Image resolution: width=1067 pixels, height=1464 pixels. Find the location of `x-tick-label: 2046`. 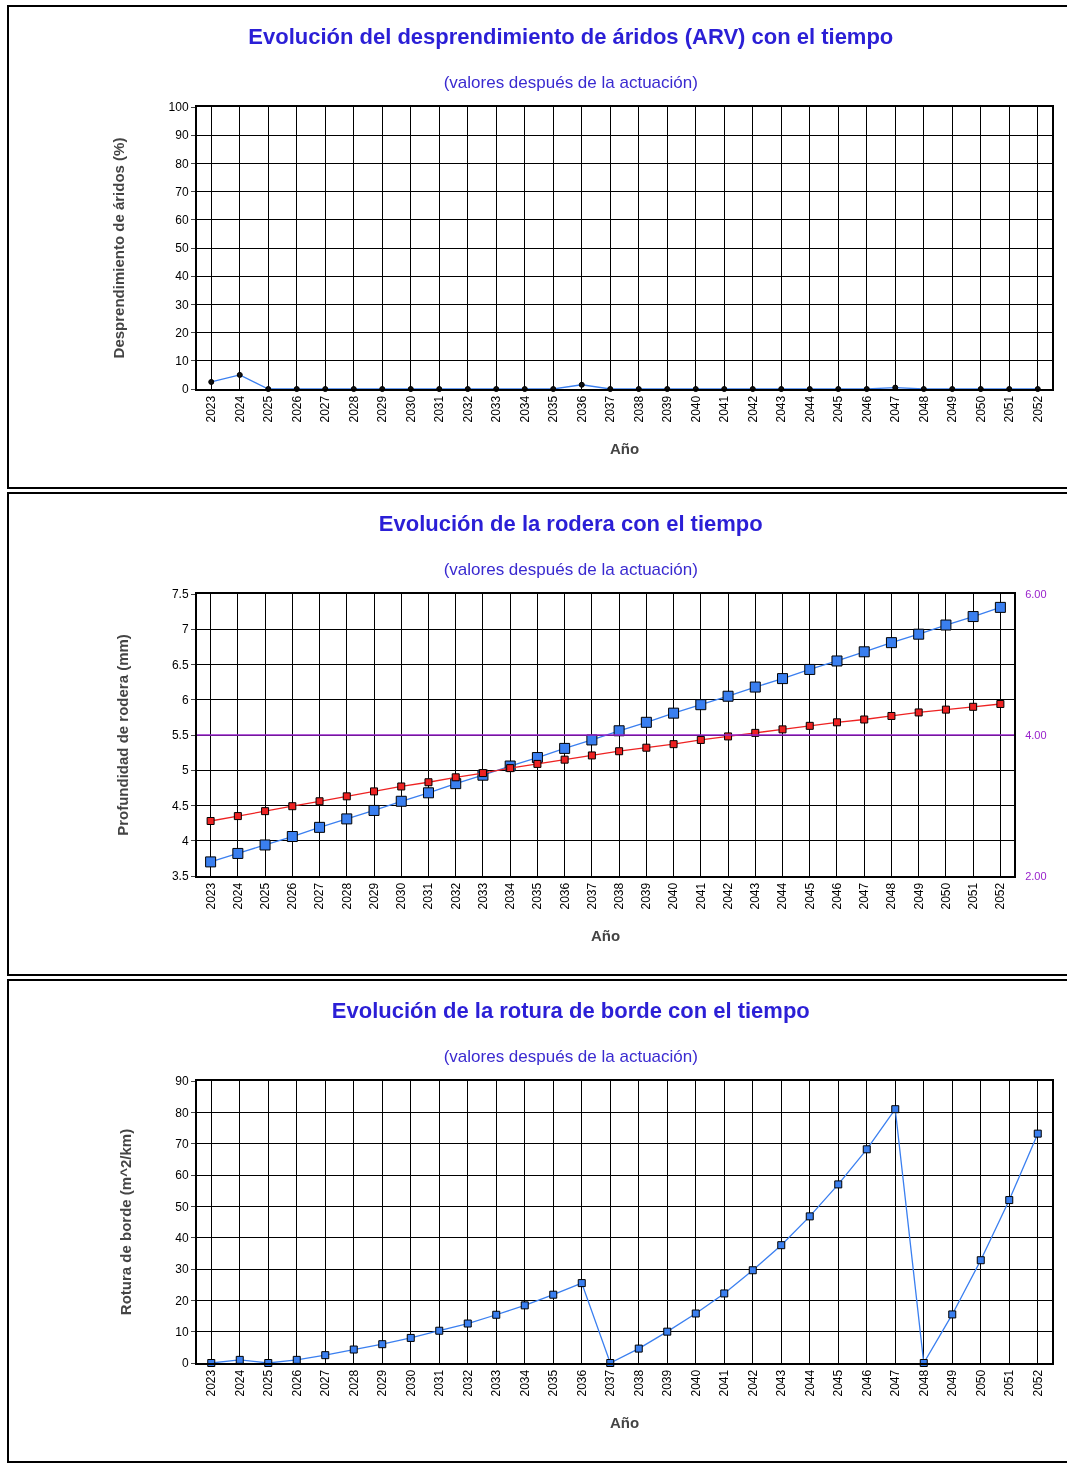

x-tick-label: 2046 is located at coordinates (836, 896).